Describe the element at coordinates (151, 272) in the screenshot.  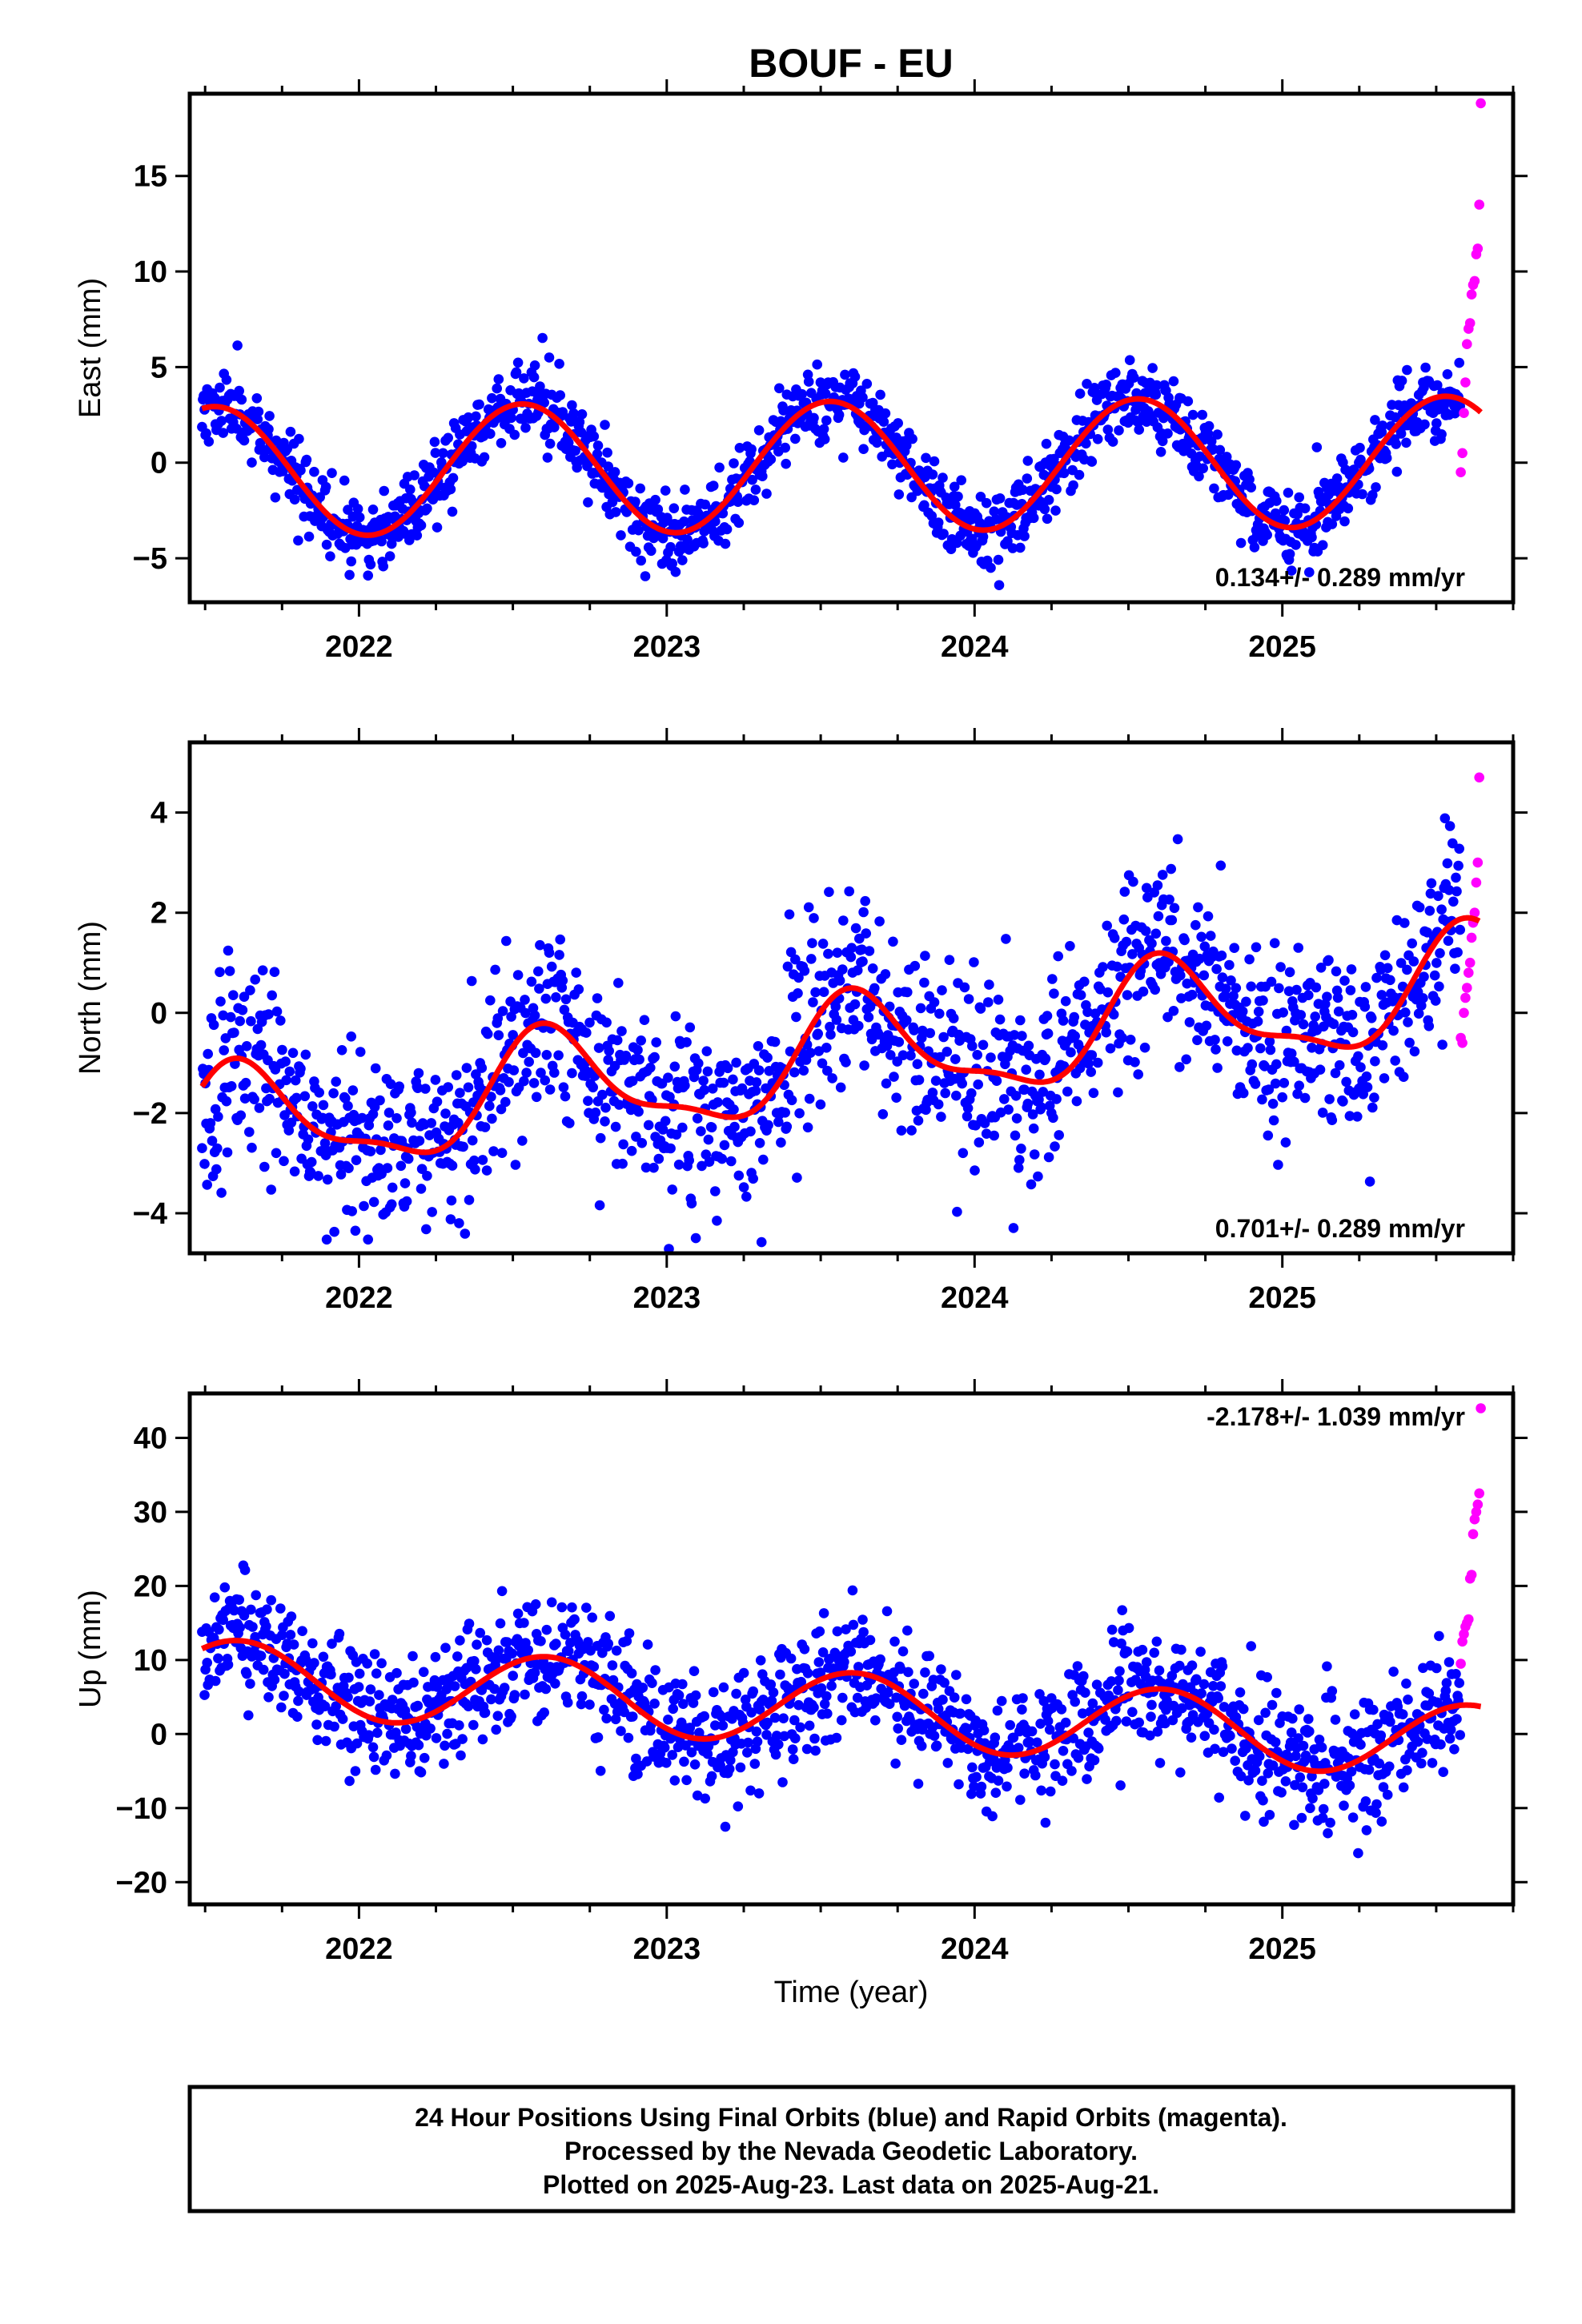
I see `y-tick-label: 10` at that location.